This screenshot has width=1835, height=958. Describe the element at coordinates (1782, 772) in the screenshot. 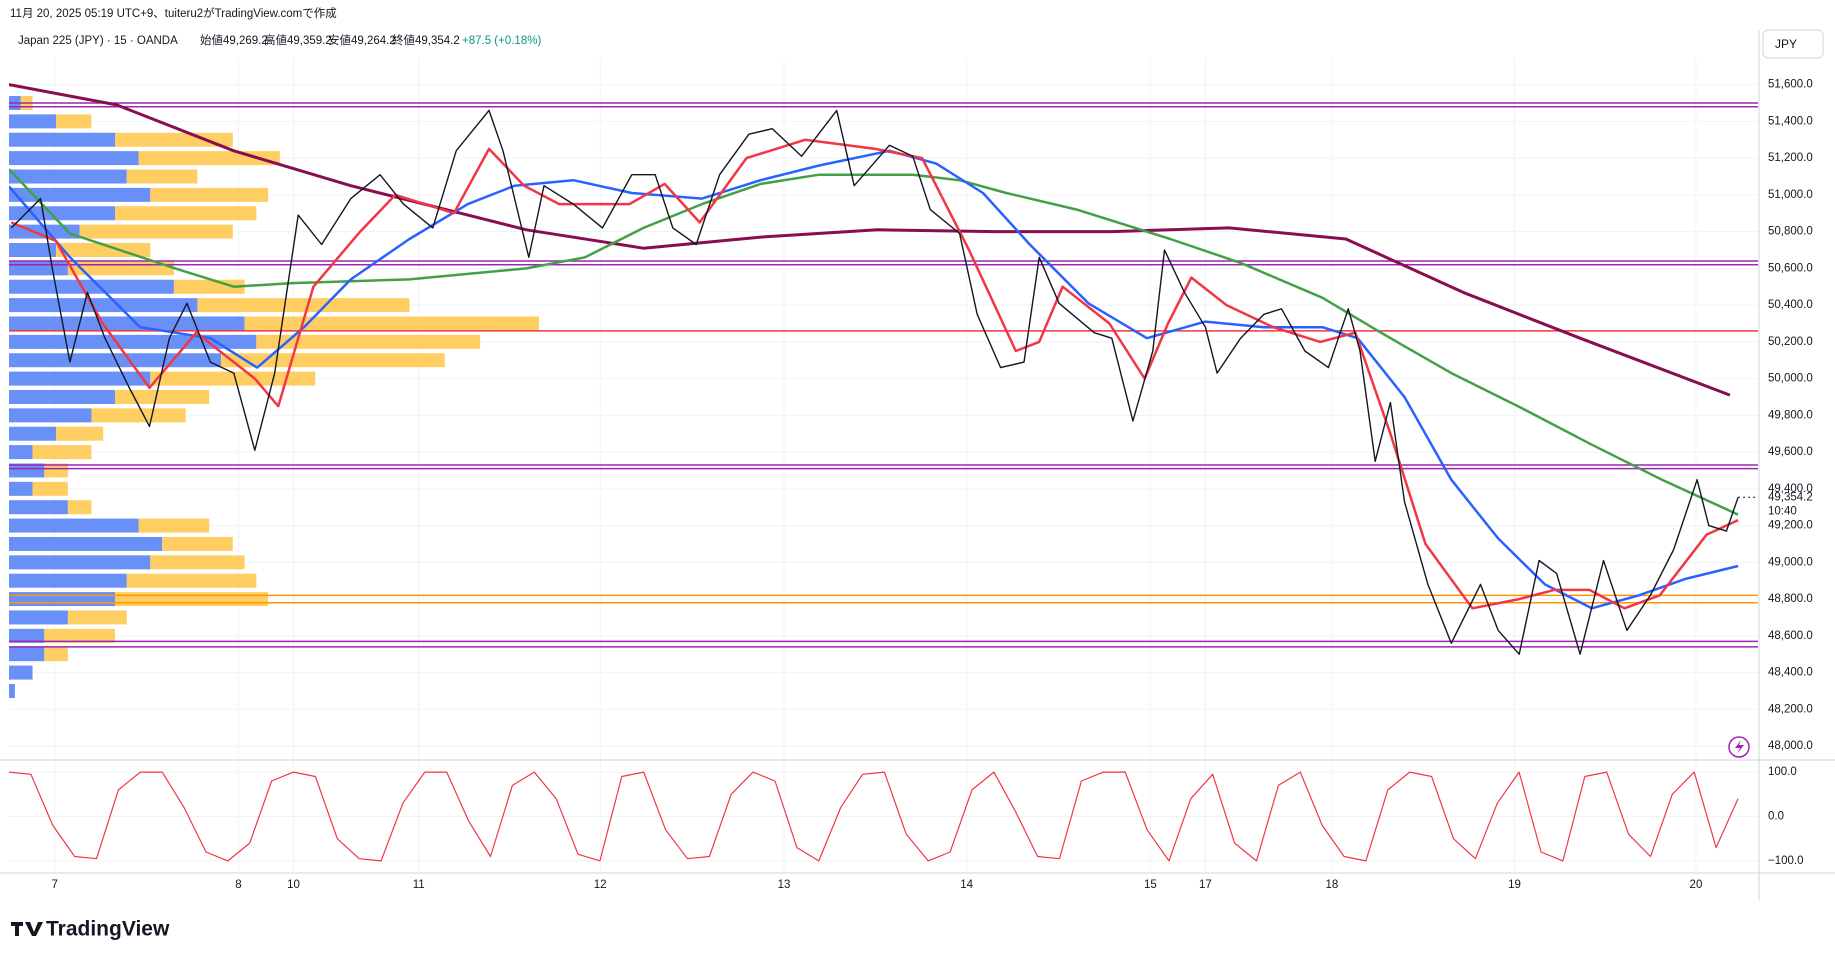

I see `osc-tick-label: 100.0` at that location.